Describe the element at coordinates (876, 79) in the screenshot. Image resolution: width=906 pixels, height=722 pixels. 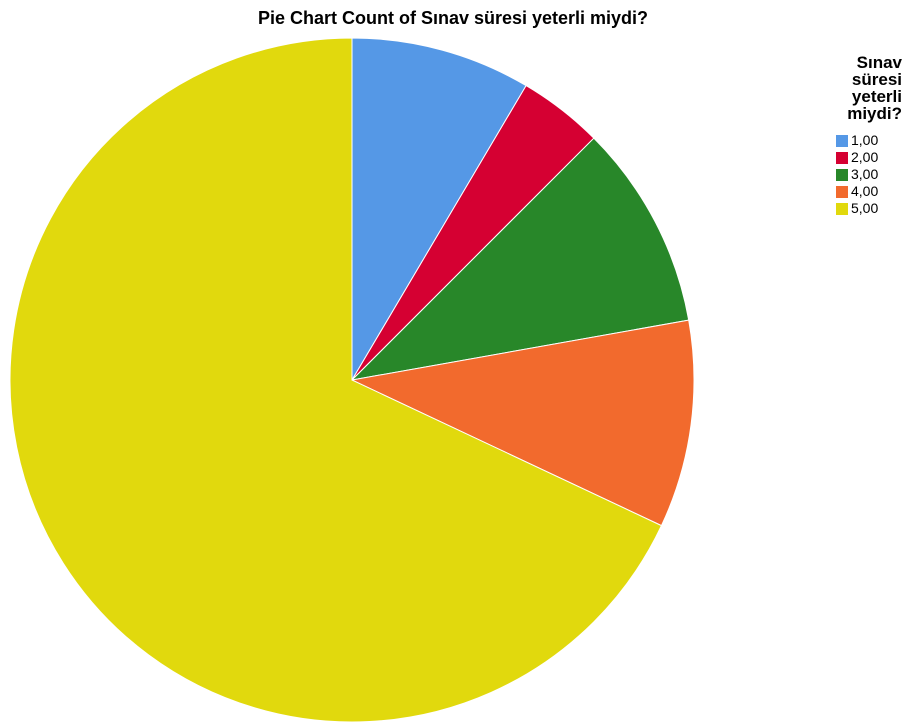
I see `legend-title-line: süresi` at that location.